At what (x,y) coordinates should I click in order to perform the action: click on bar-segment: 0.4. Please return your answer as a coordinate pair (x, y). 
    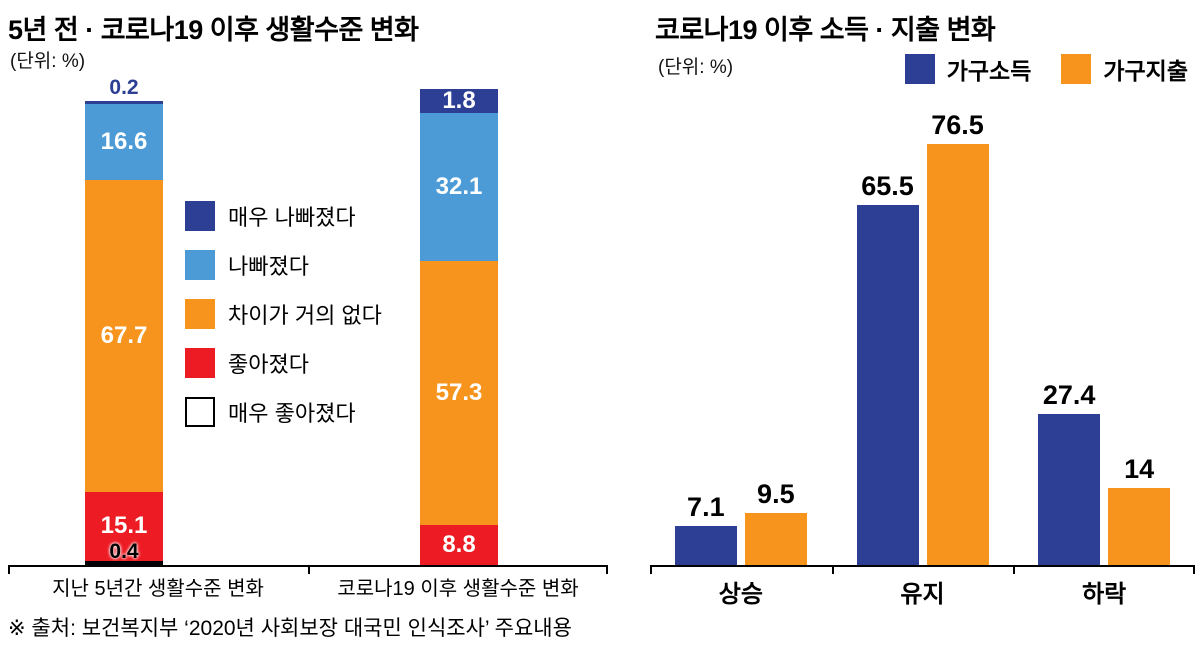
    Looking at the image, I should click on (124, 553).